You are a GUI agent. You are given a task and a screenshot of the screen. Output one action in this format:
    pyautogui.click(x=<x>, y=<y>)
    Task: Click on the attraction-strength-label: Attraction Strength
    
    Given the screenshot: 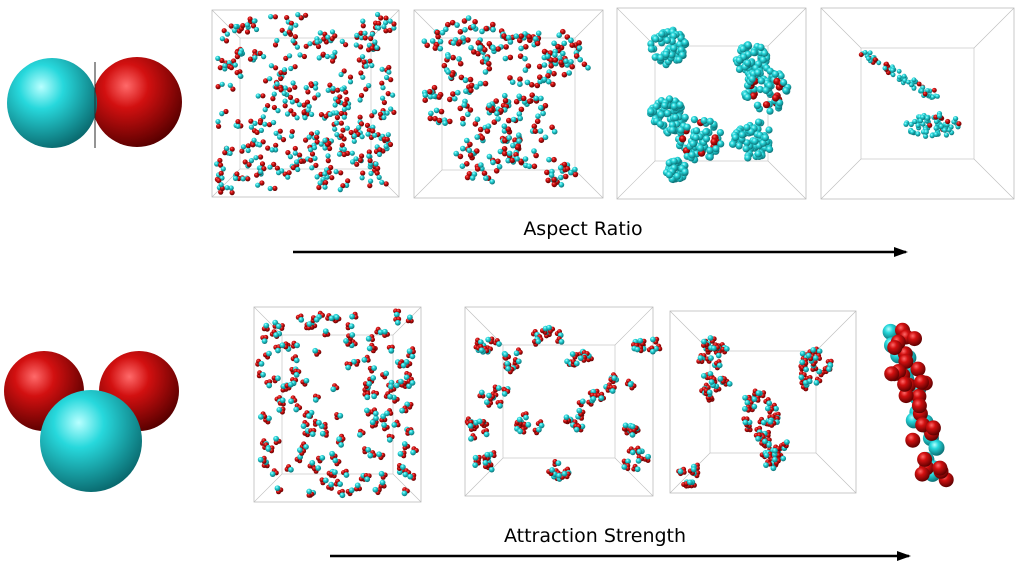 What is the action you would take?
    pyautogui.click(x=595, y=536)
    